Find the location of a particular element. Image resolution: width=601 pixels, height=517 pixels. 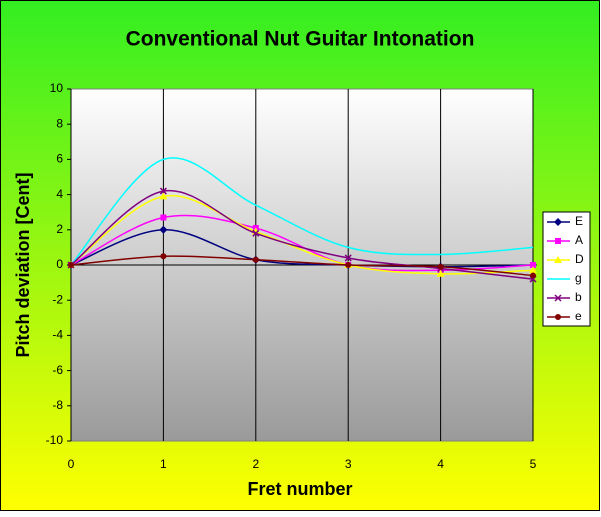

y-tick-label: -8 is located at coordinates (57, 405).